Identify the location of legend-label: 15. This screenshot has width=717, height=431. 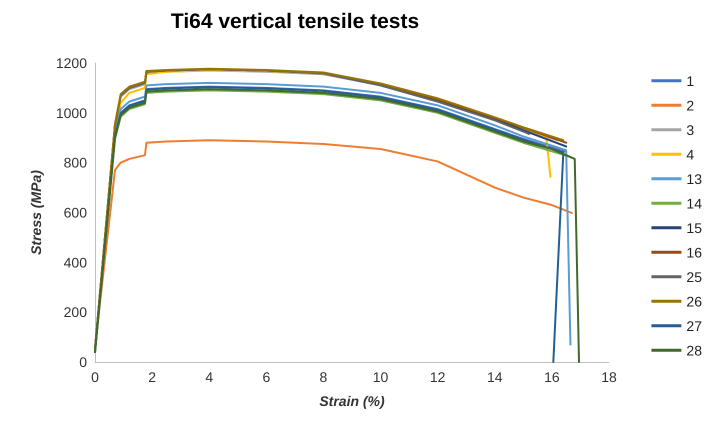
(694, 228).